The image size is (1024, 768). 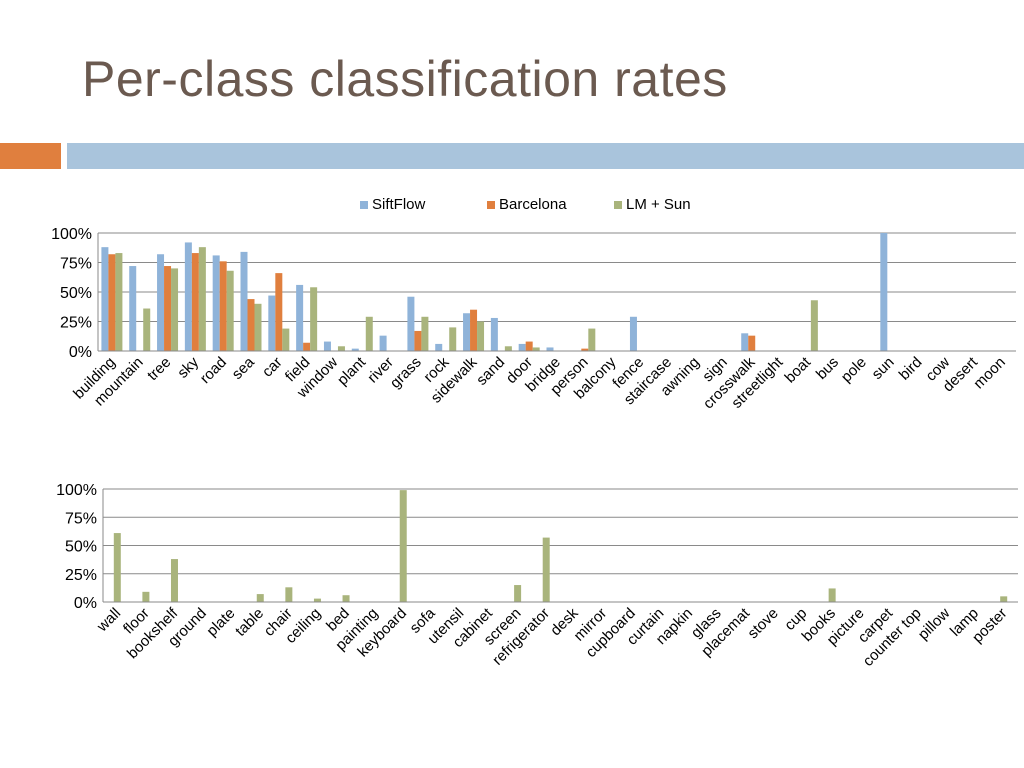 I want to click on bar-person-barcelona, so click(x=585, y=349).